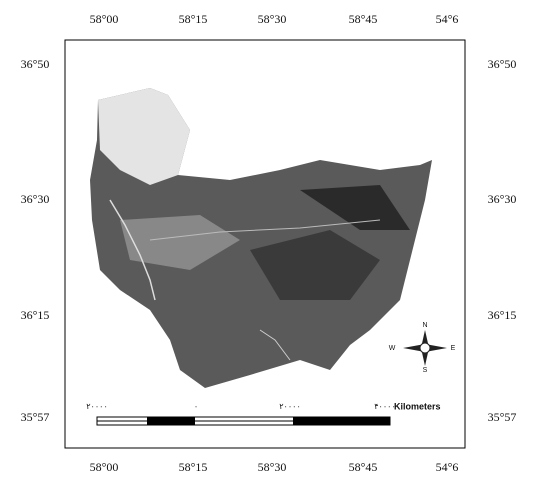 This screenshot has width=543, height=491. What do you see at coordinates (193, 467) in the screenshot?
I see `bottom-coordinate: 58°15` at bounding box center [193, 467].